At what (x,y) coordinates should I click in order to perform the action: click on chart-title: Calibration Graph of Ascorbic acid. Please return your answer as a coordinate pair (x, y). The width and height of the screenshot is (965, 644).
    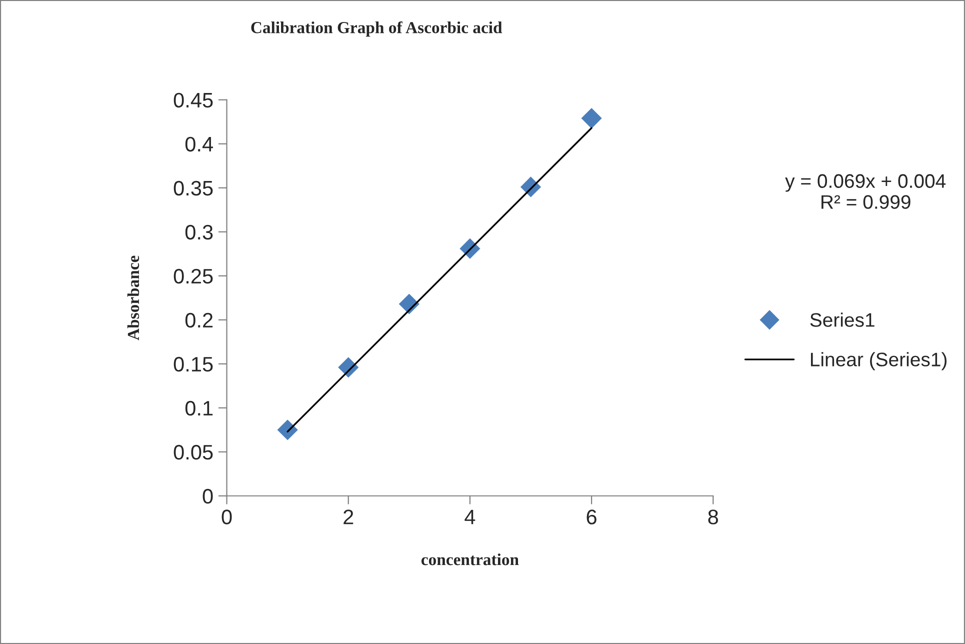
    Looking at the image, I should click on (376, 29).